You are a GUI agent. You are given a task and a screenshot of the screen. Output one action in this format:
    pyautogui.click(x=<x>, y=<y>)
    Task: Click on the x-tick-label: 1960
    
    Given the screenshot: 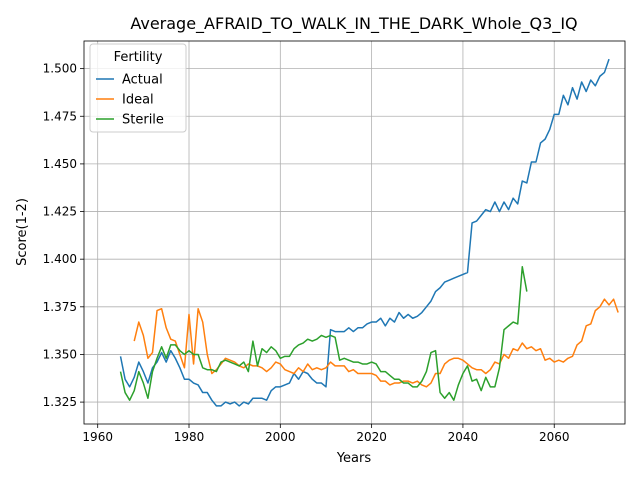 What is the action you would take?
    pyautogui.click(x=97, y=437)
    